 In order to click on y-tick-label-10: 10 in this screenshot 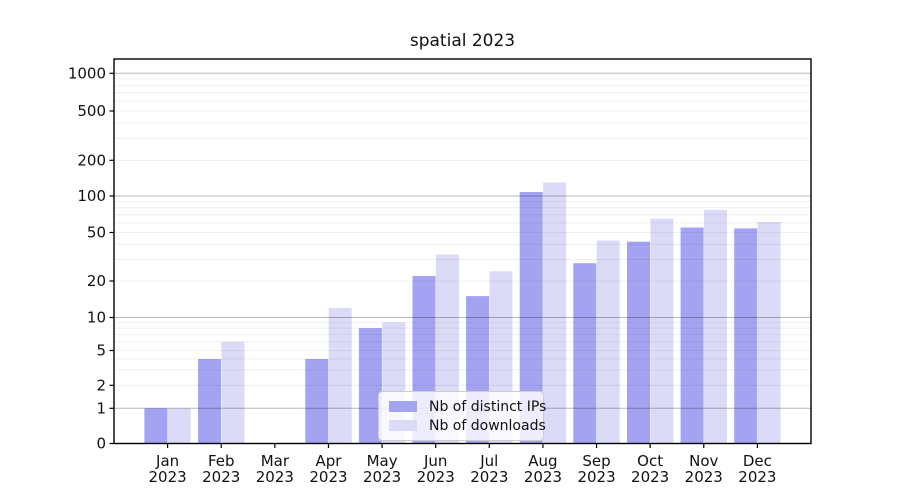, I will do `click(96, 318)`.